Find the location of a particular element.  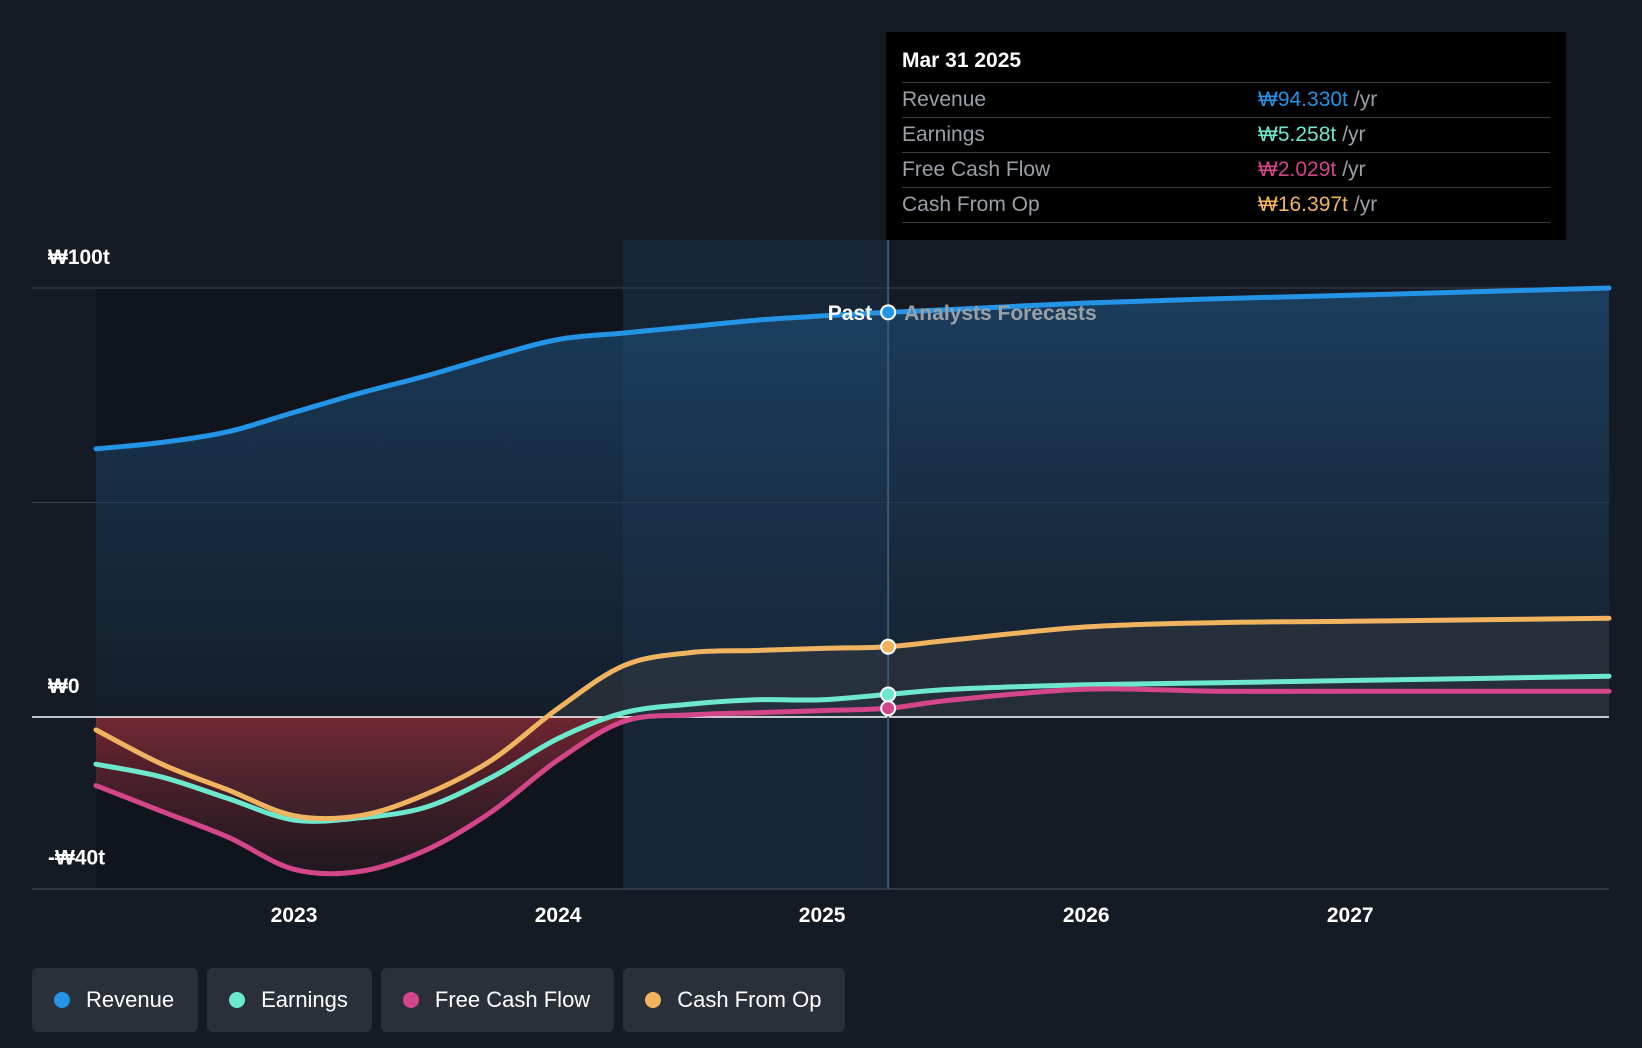

legend-item-earnings: Earnings is located at coordinates (289, 1000).